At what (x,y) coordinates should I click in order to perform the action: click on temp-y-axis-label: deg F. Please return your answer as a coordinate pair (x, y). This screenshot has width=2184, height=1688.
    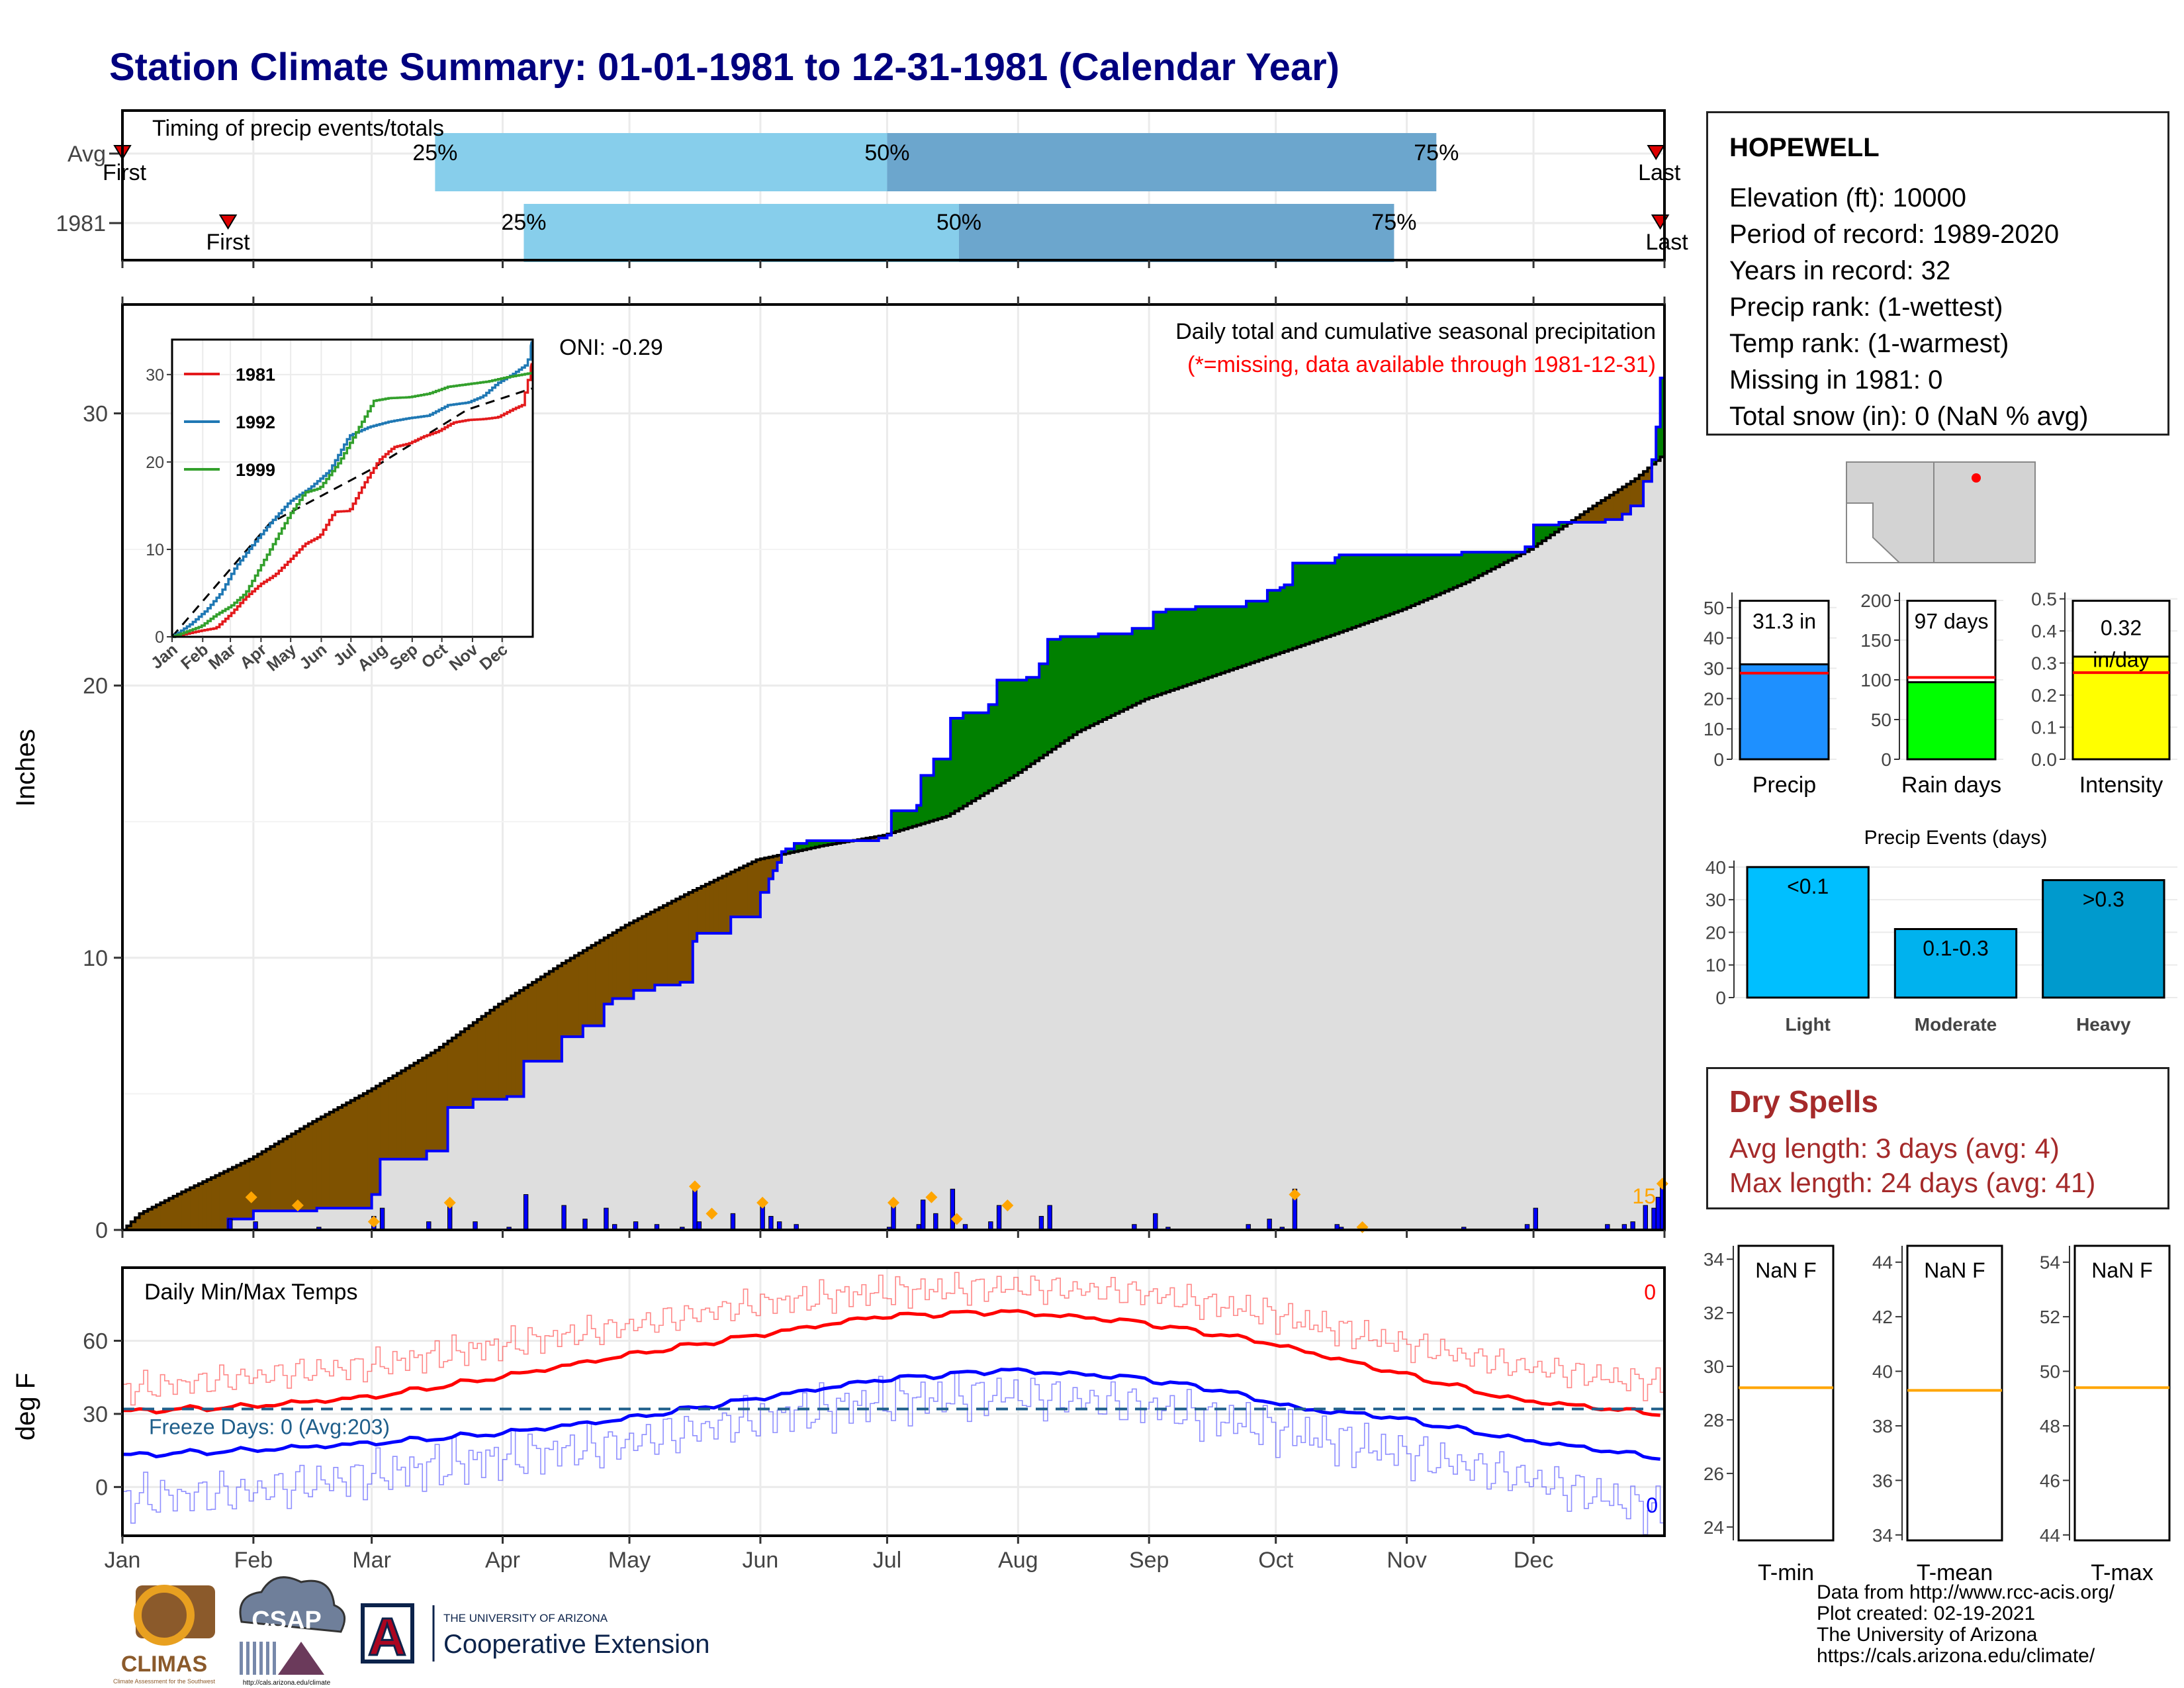
    Looking at the image, I should click on (26, 1406).